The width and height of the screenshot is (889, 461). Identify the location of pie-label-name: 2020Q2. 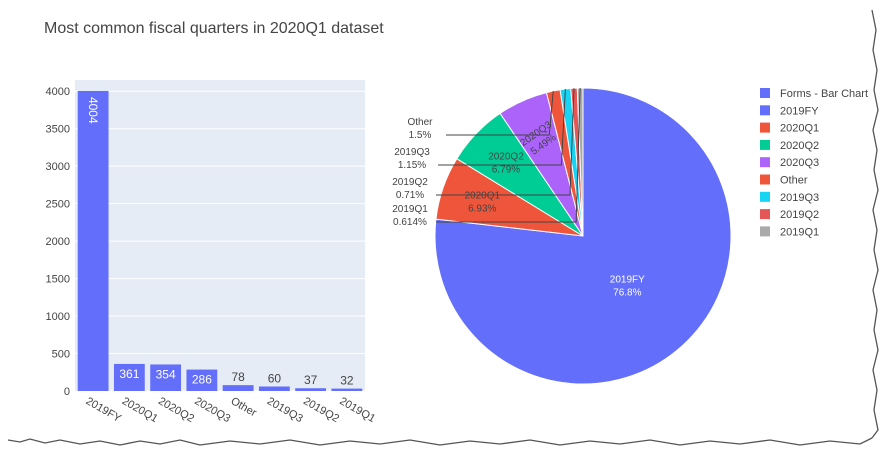
(506, 156).